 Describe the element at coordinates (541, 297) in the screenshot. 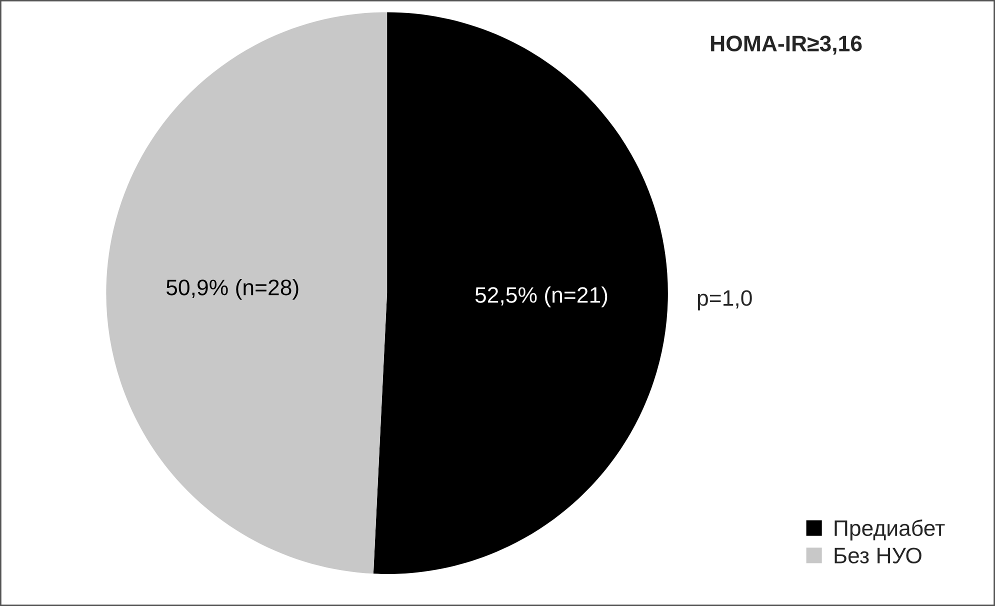

I see `data-label: 52,5% (n=21)` at that location.